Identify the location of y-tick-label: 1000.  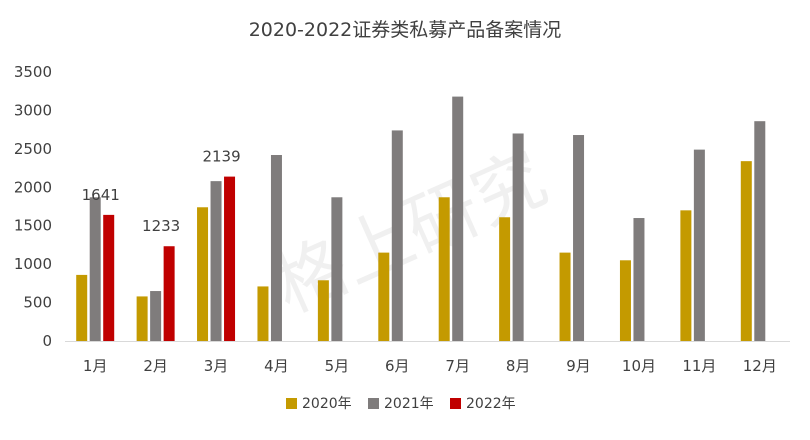
(33, 264).